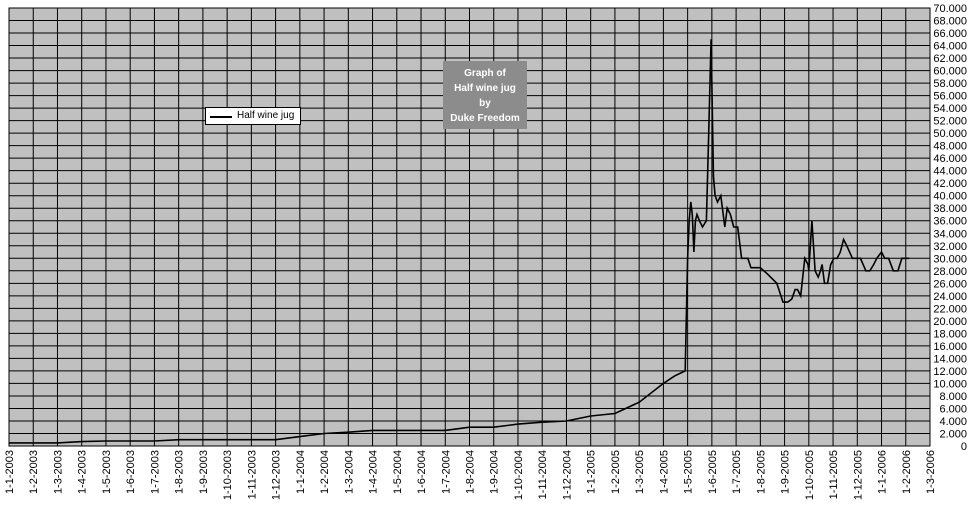 The image size is (972, 514). What do you see at coordinates (277, 475) in the screenshot?
I see `x-tick-label: 1-12-2003` at bounding box center [277, 475].